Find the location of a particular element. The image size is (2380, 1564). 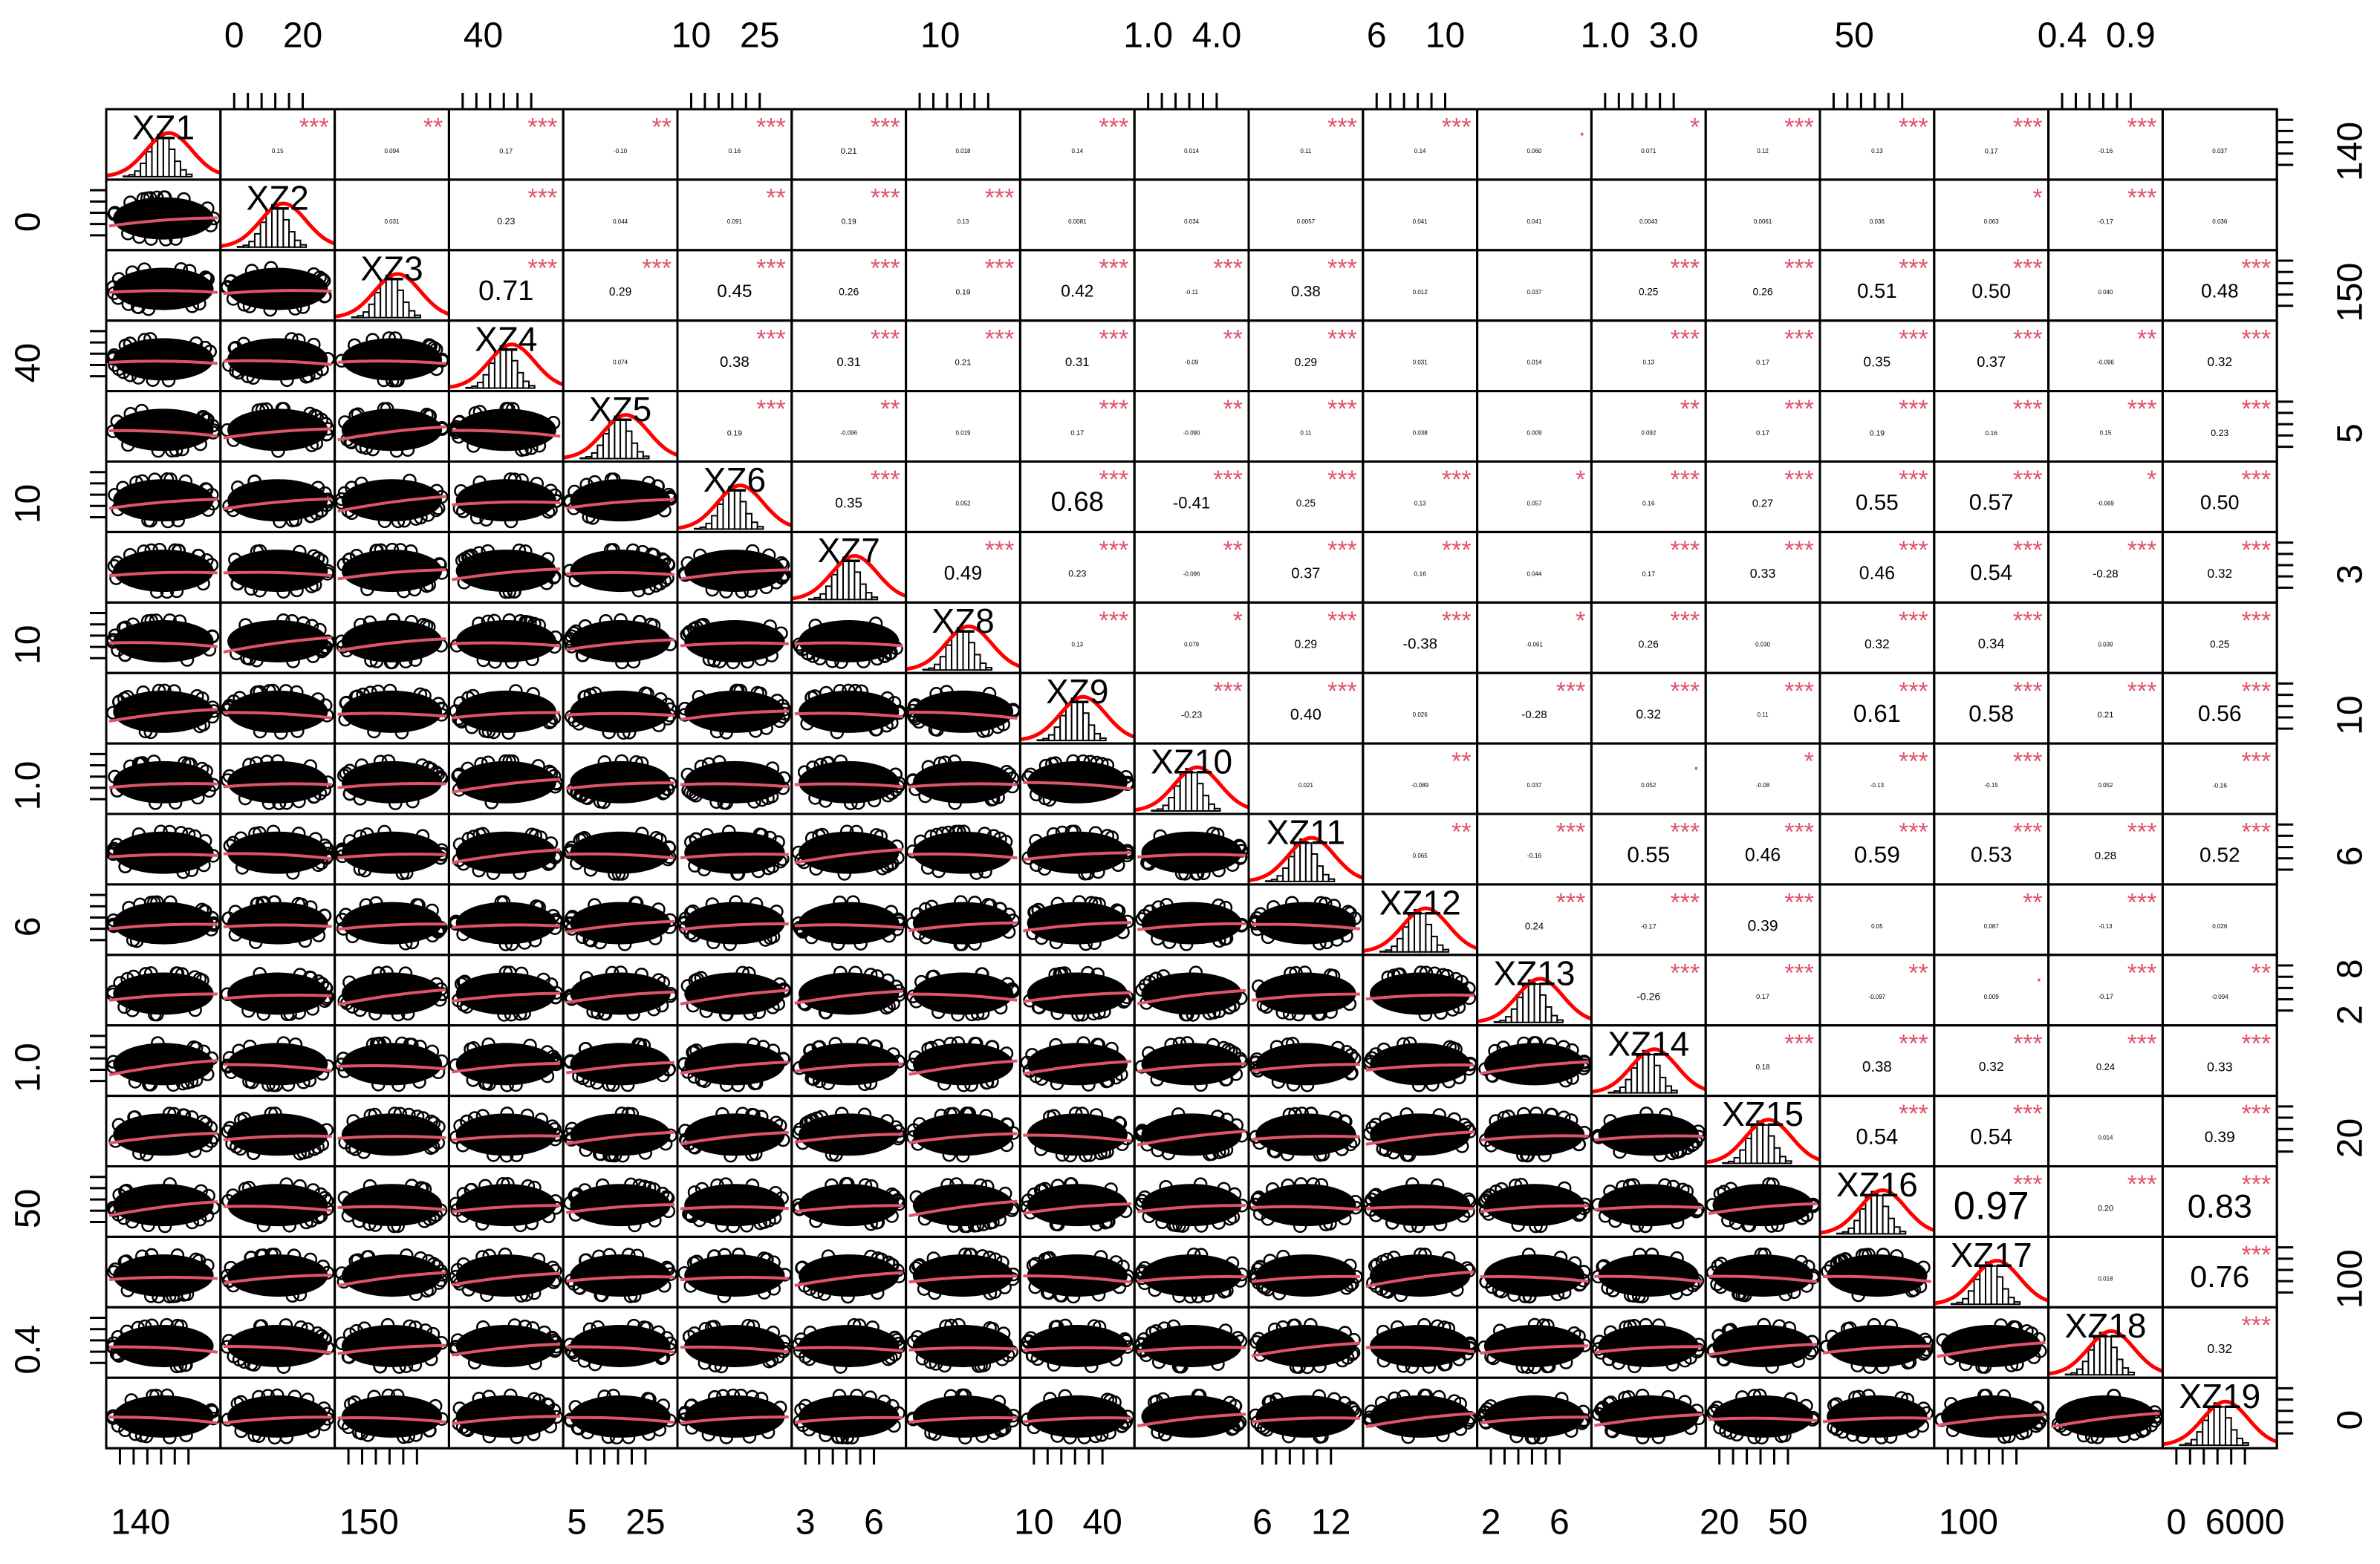

variable-name: XZ3 is located at coordinates (392, 268).